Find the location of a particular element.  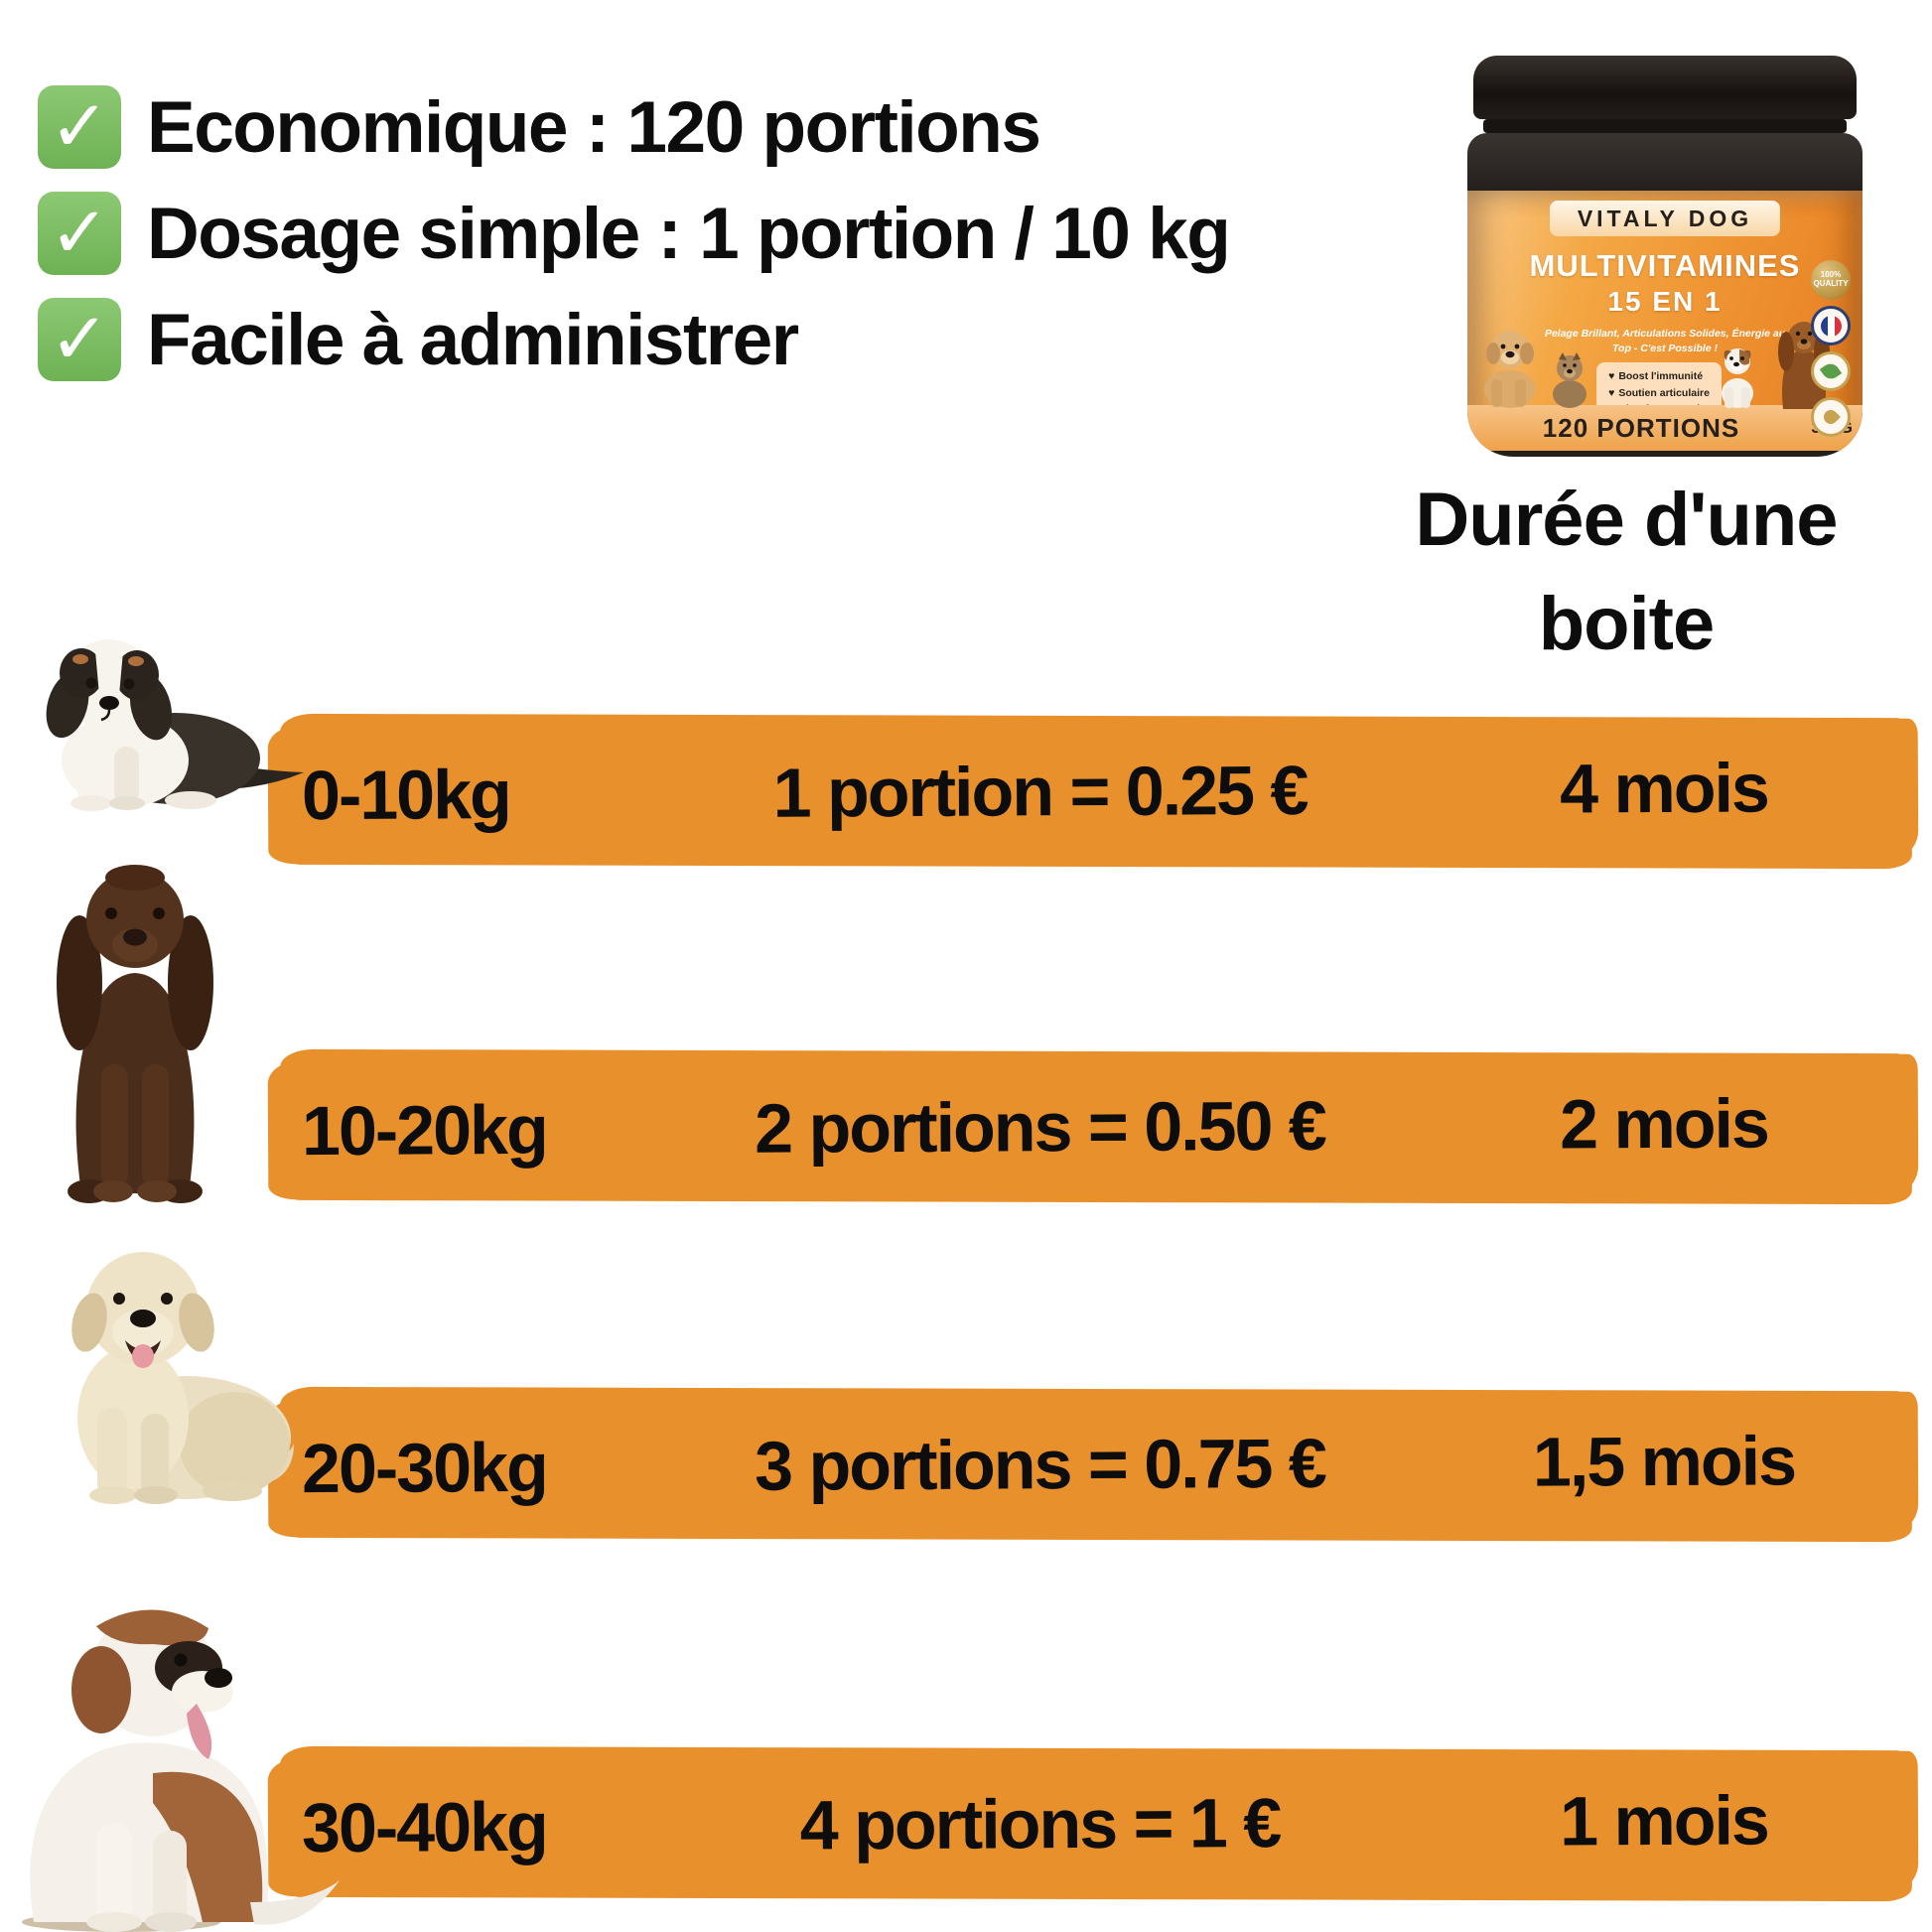

box-duration: 1,5 mois is located at coordinates (1664, 1462).